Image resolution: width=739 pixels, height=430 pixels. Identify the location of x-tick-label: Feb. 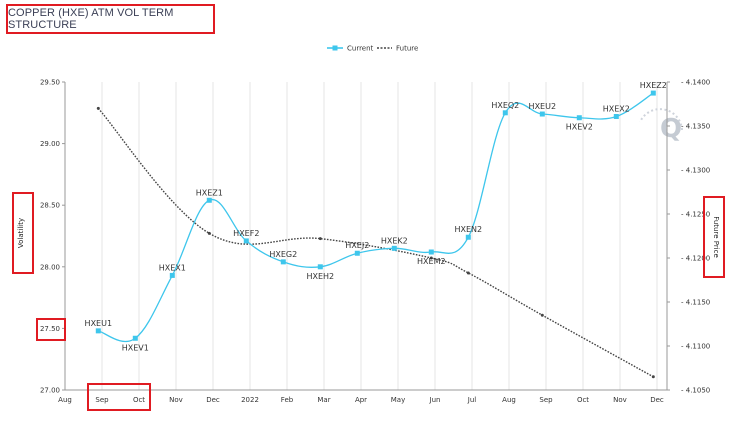
(287, 400).